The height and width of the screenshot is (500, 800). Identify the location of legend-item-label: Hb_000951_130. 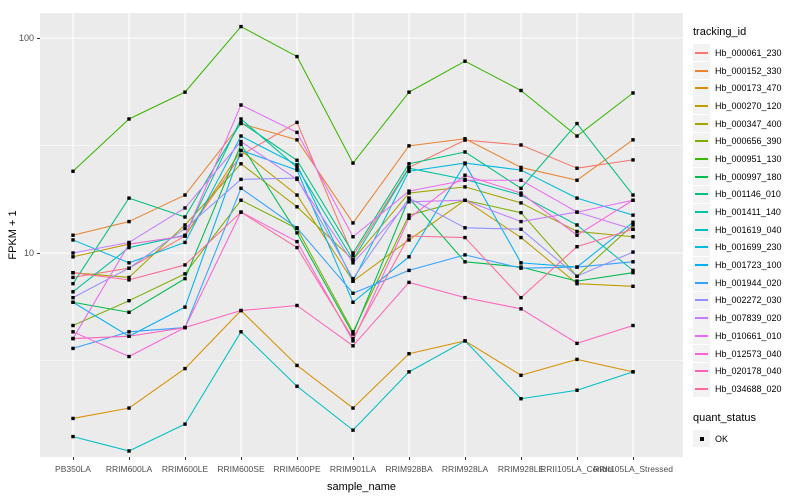
(748, 158).